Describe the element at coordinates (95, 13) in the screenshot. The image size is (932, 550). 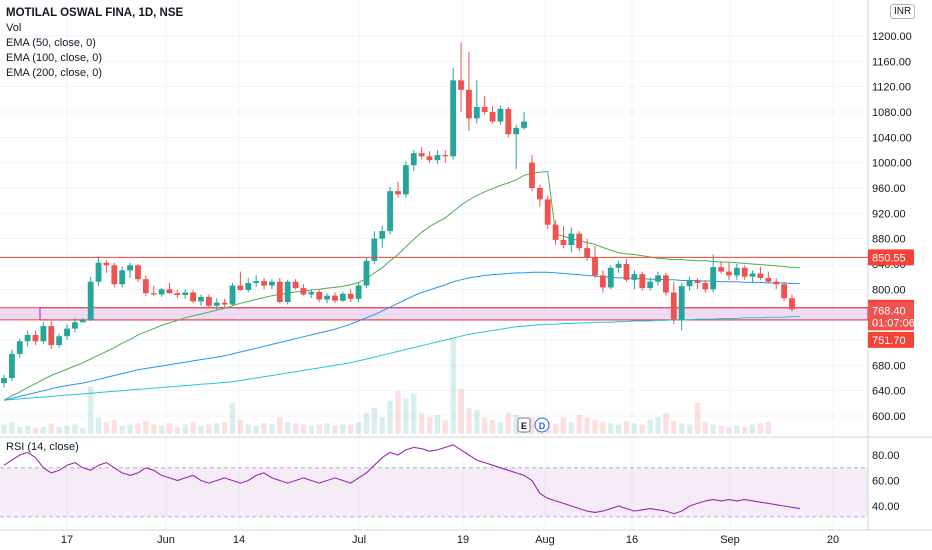
I see `symbol-title: MOTILAL OSWAL FINA, 1D, NSE` at that location.